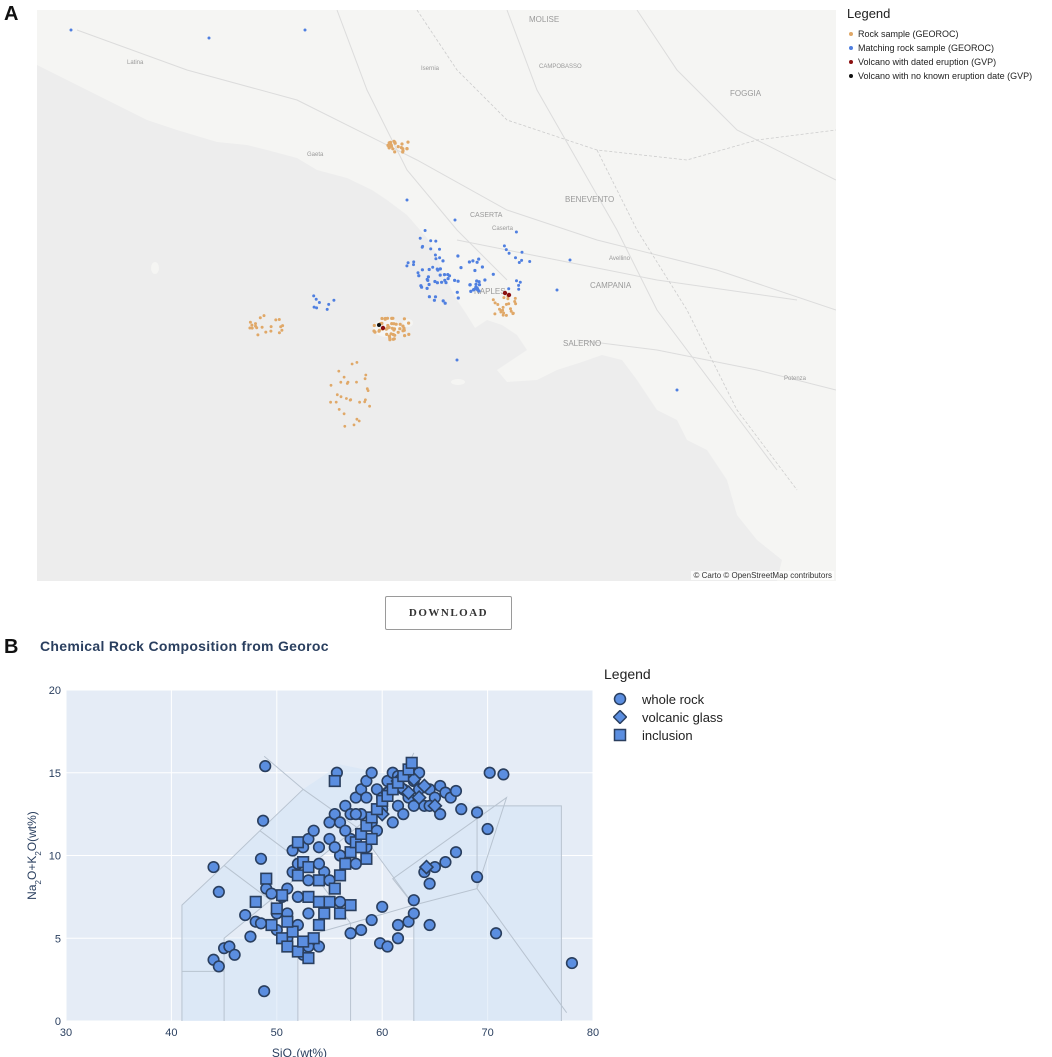 The height and width of the screenshot is (1057, 1052). I want to click on data-point-diamond, so click(414, 779).